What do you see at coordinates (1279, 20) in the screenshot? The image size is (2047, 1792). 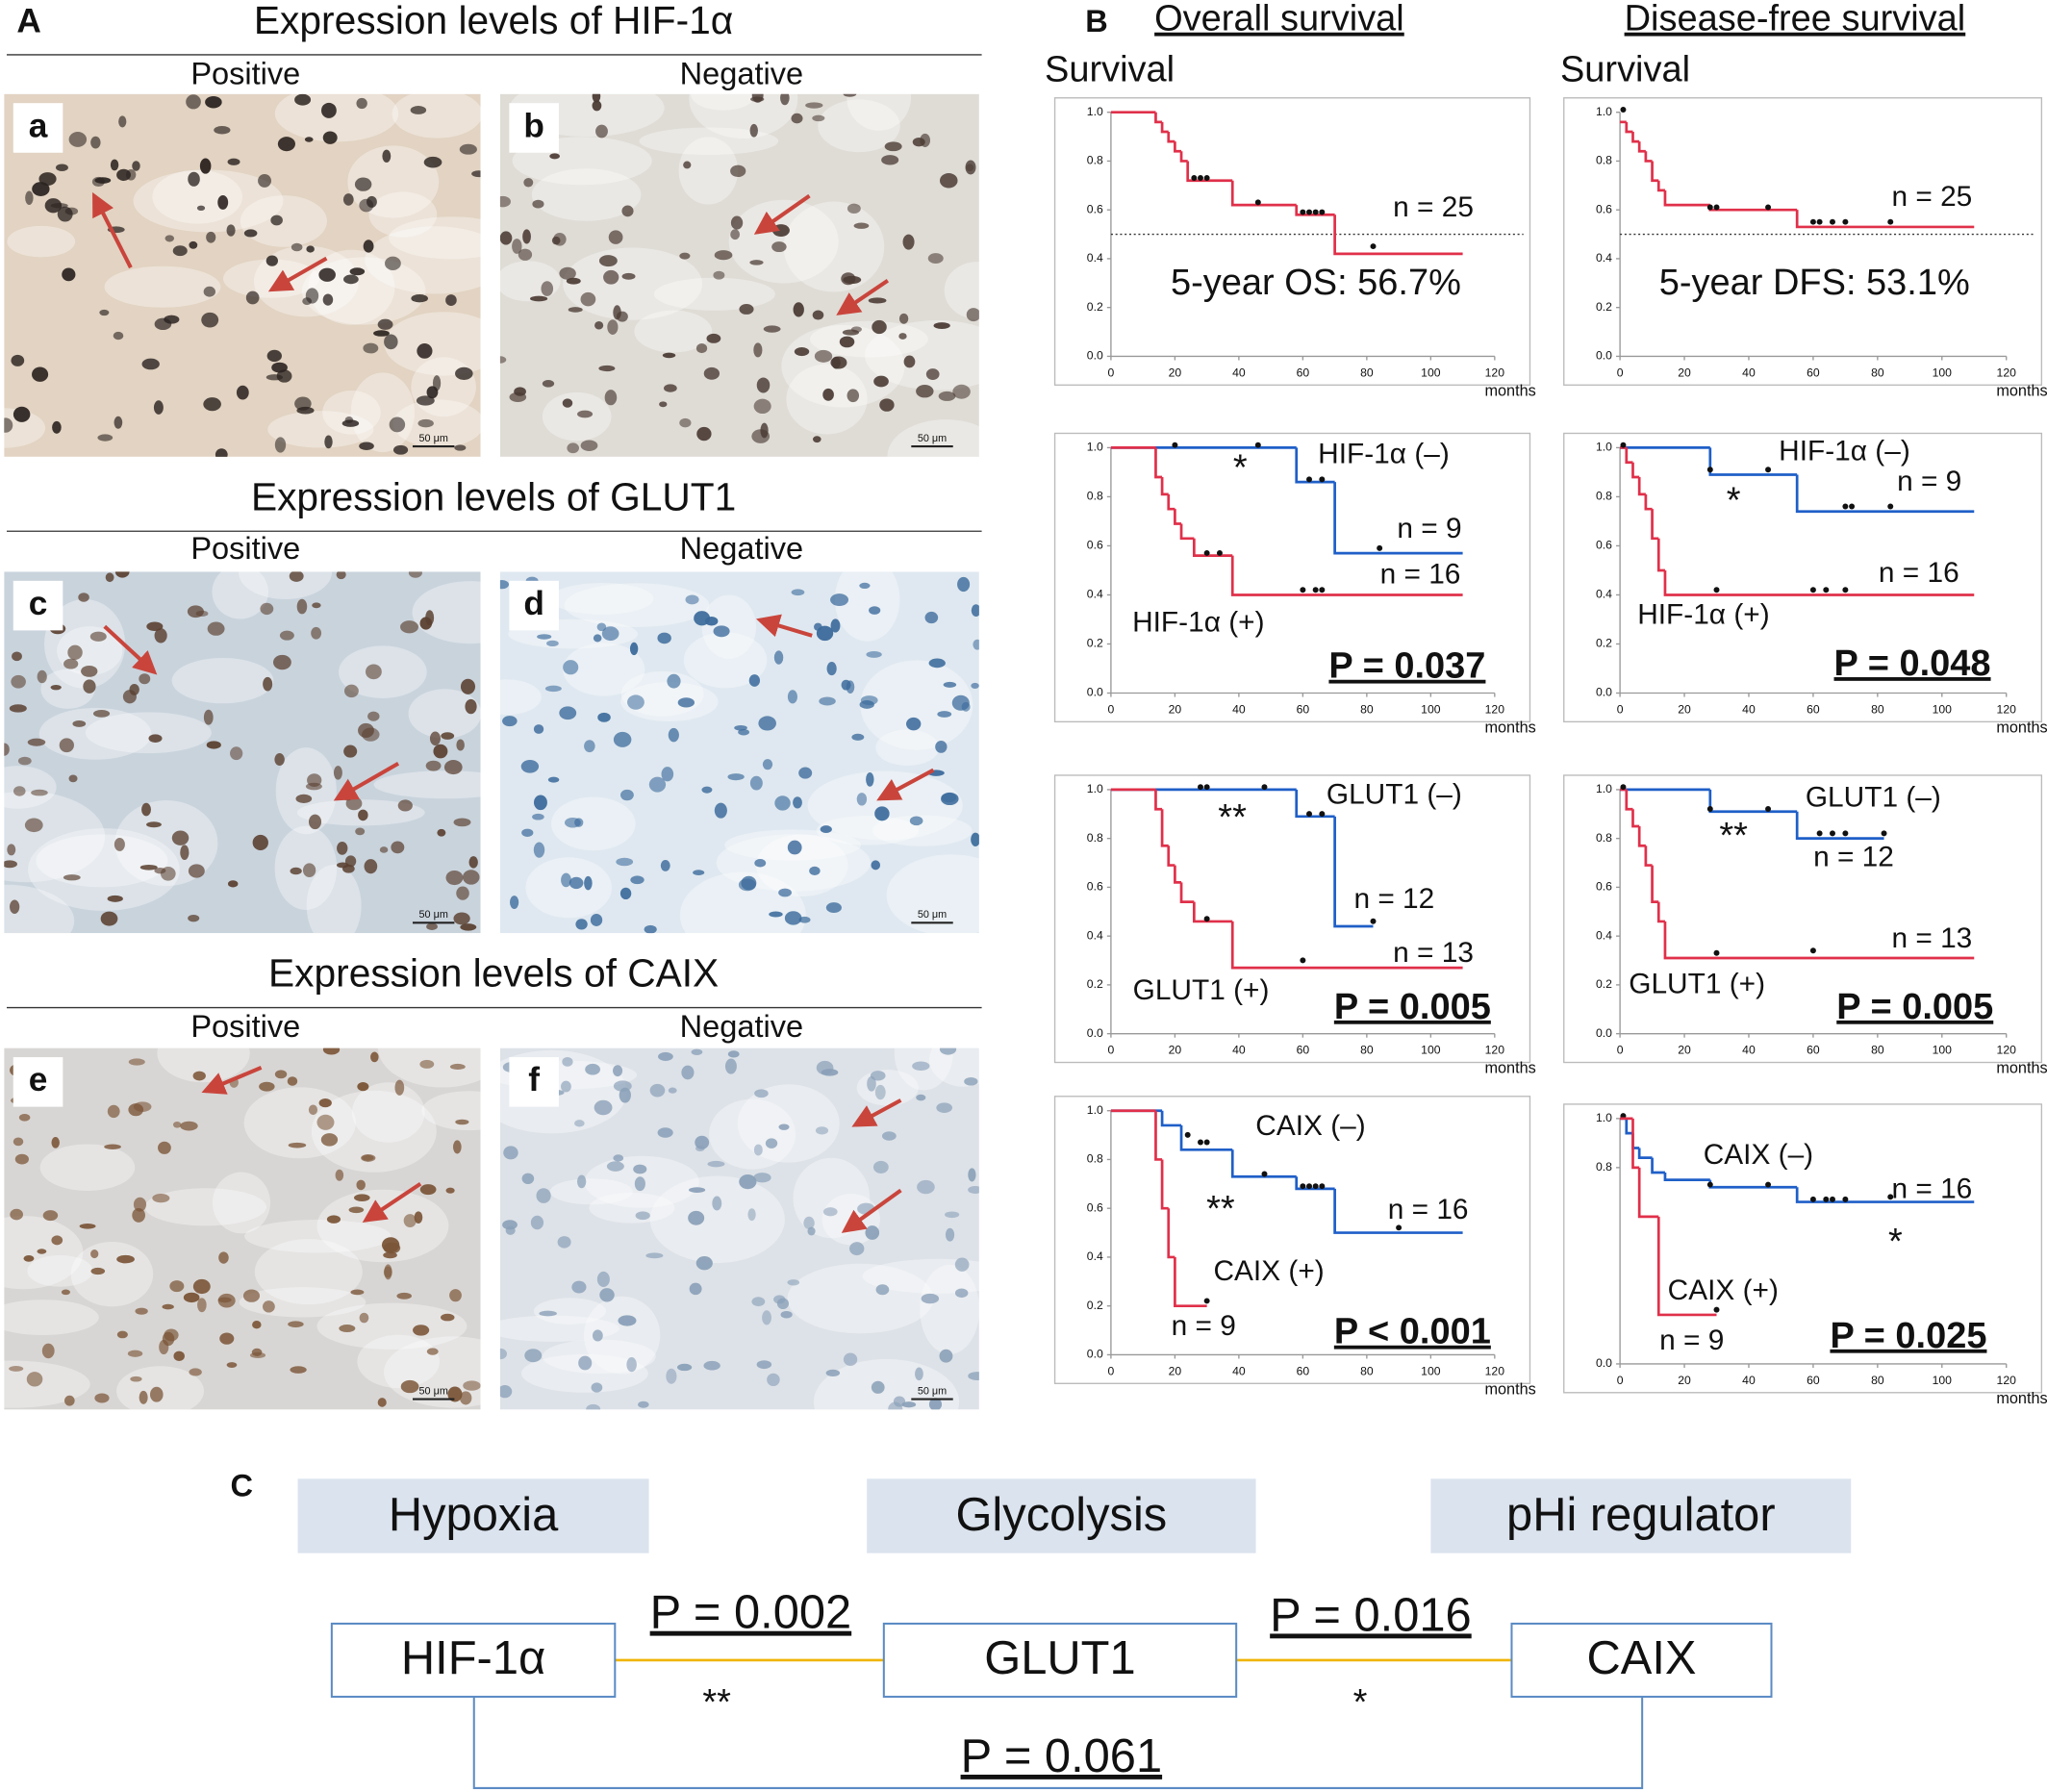 I see `column-title: Overall survival` at bounding box center [1279, 20].